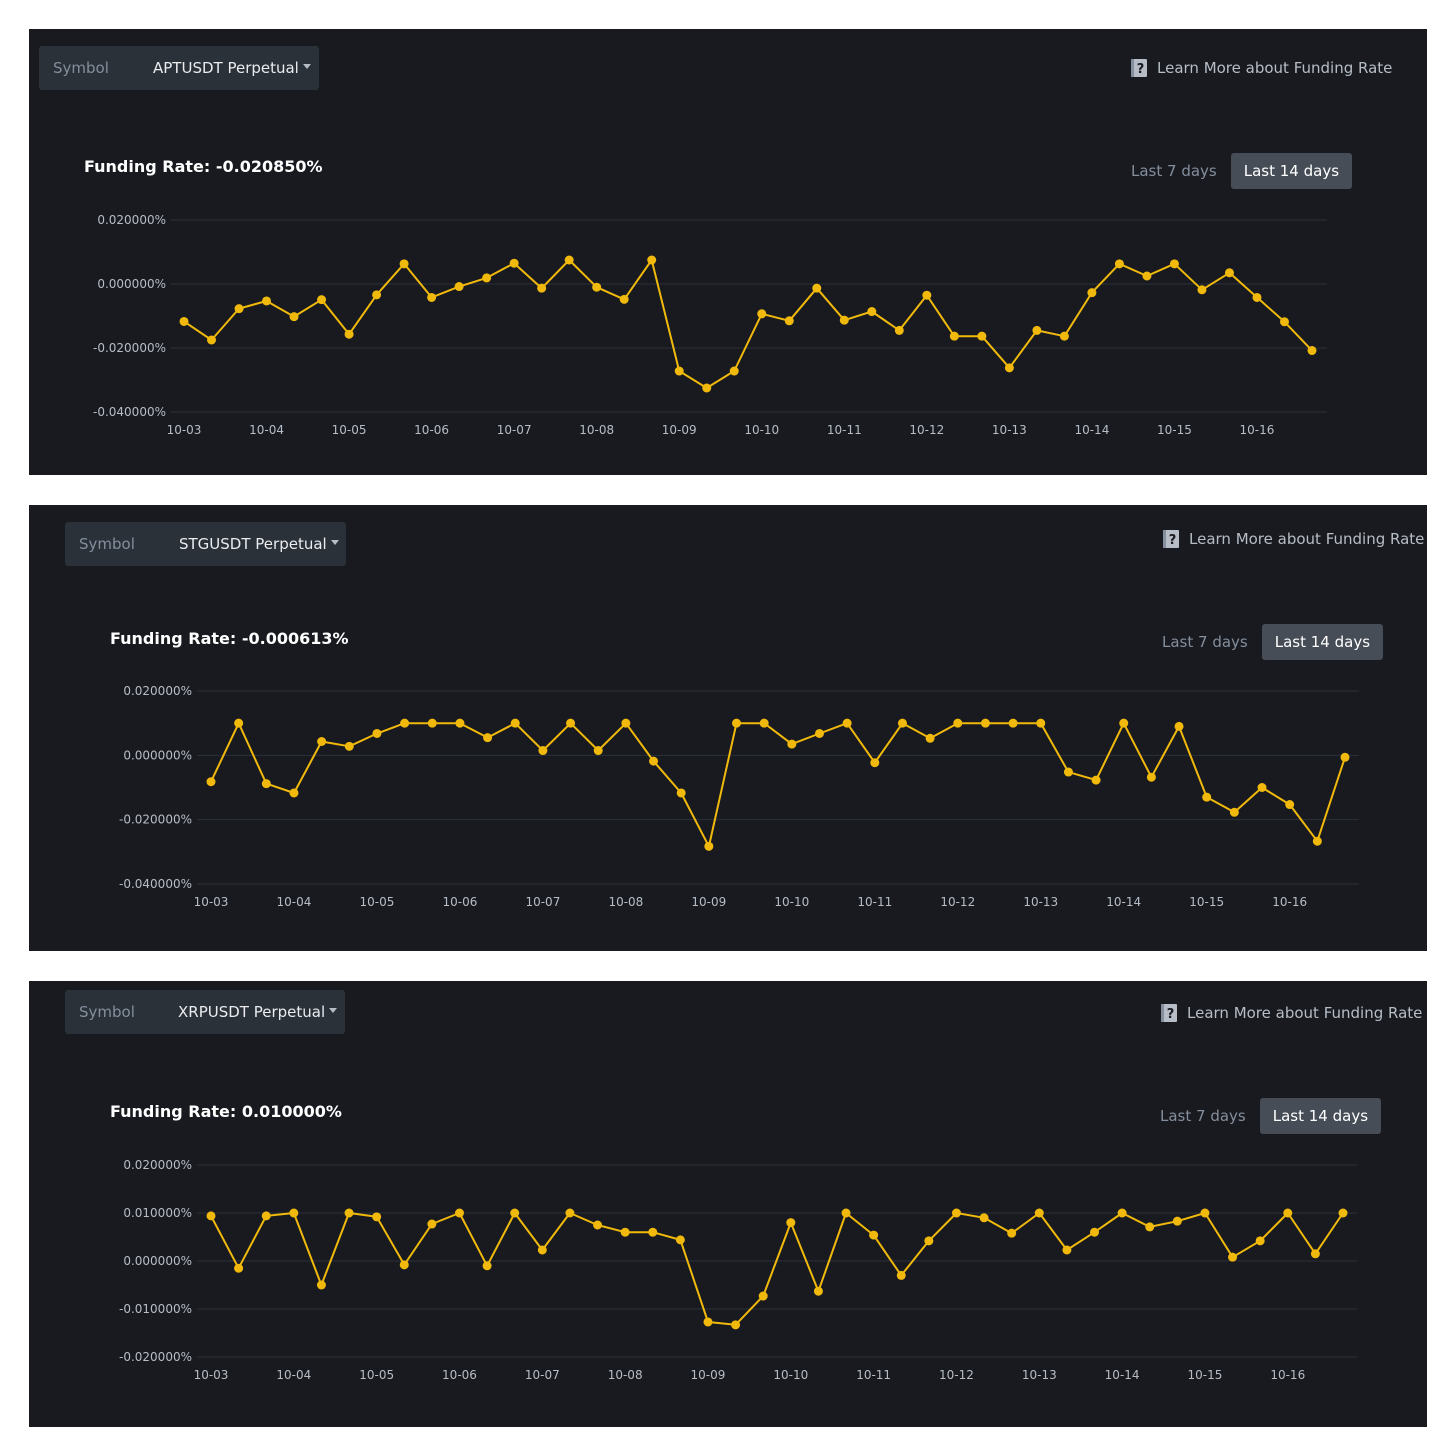  I want to click on symbol-selector: Symbol APTUSDT Perpetual, so click(179, 68).